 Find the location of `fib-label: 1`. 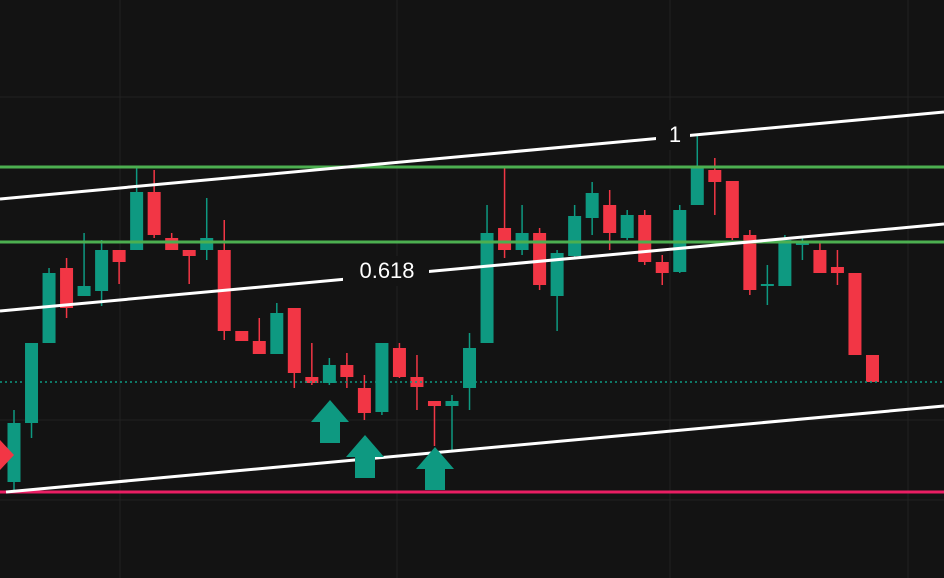

fib-label: 1 is located at coordinates (675, 134).